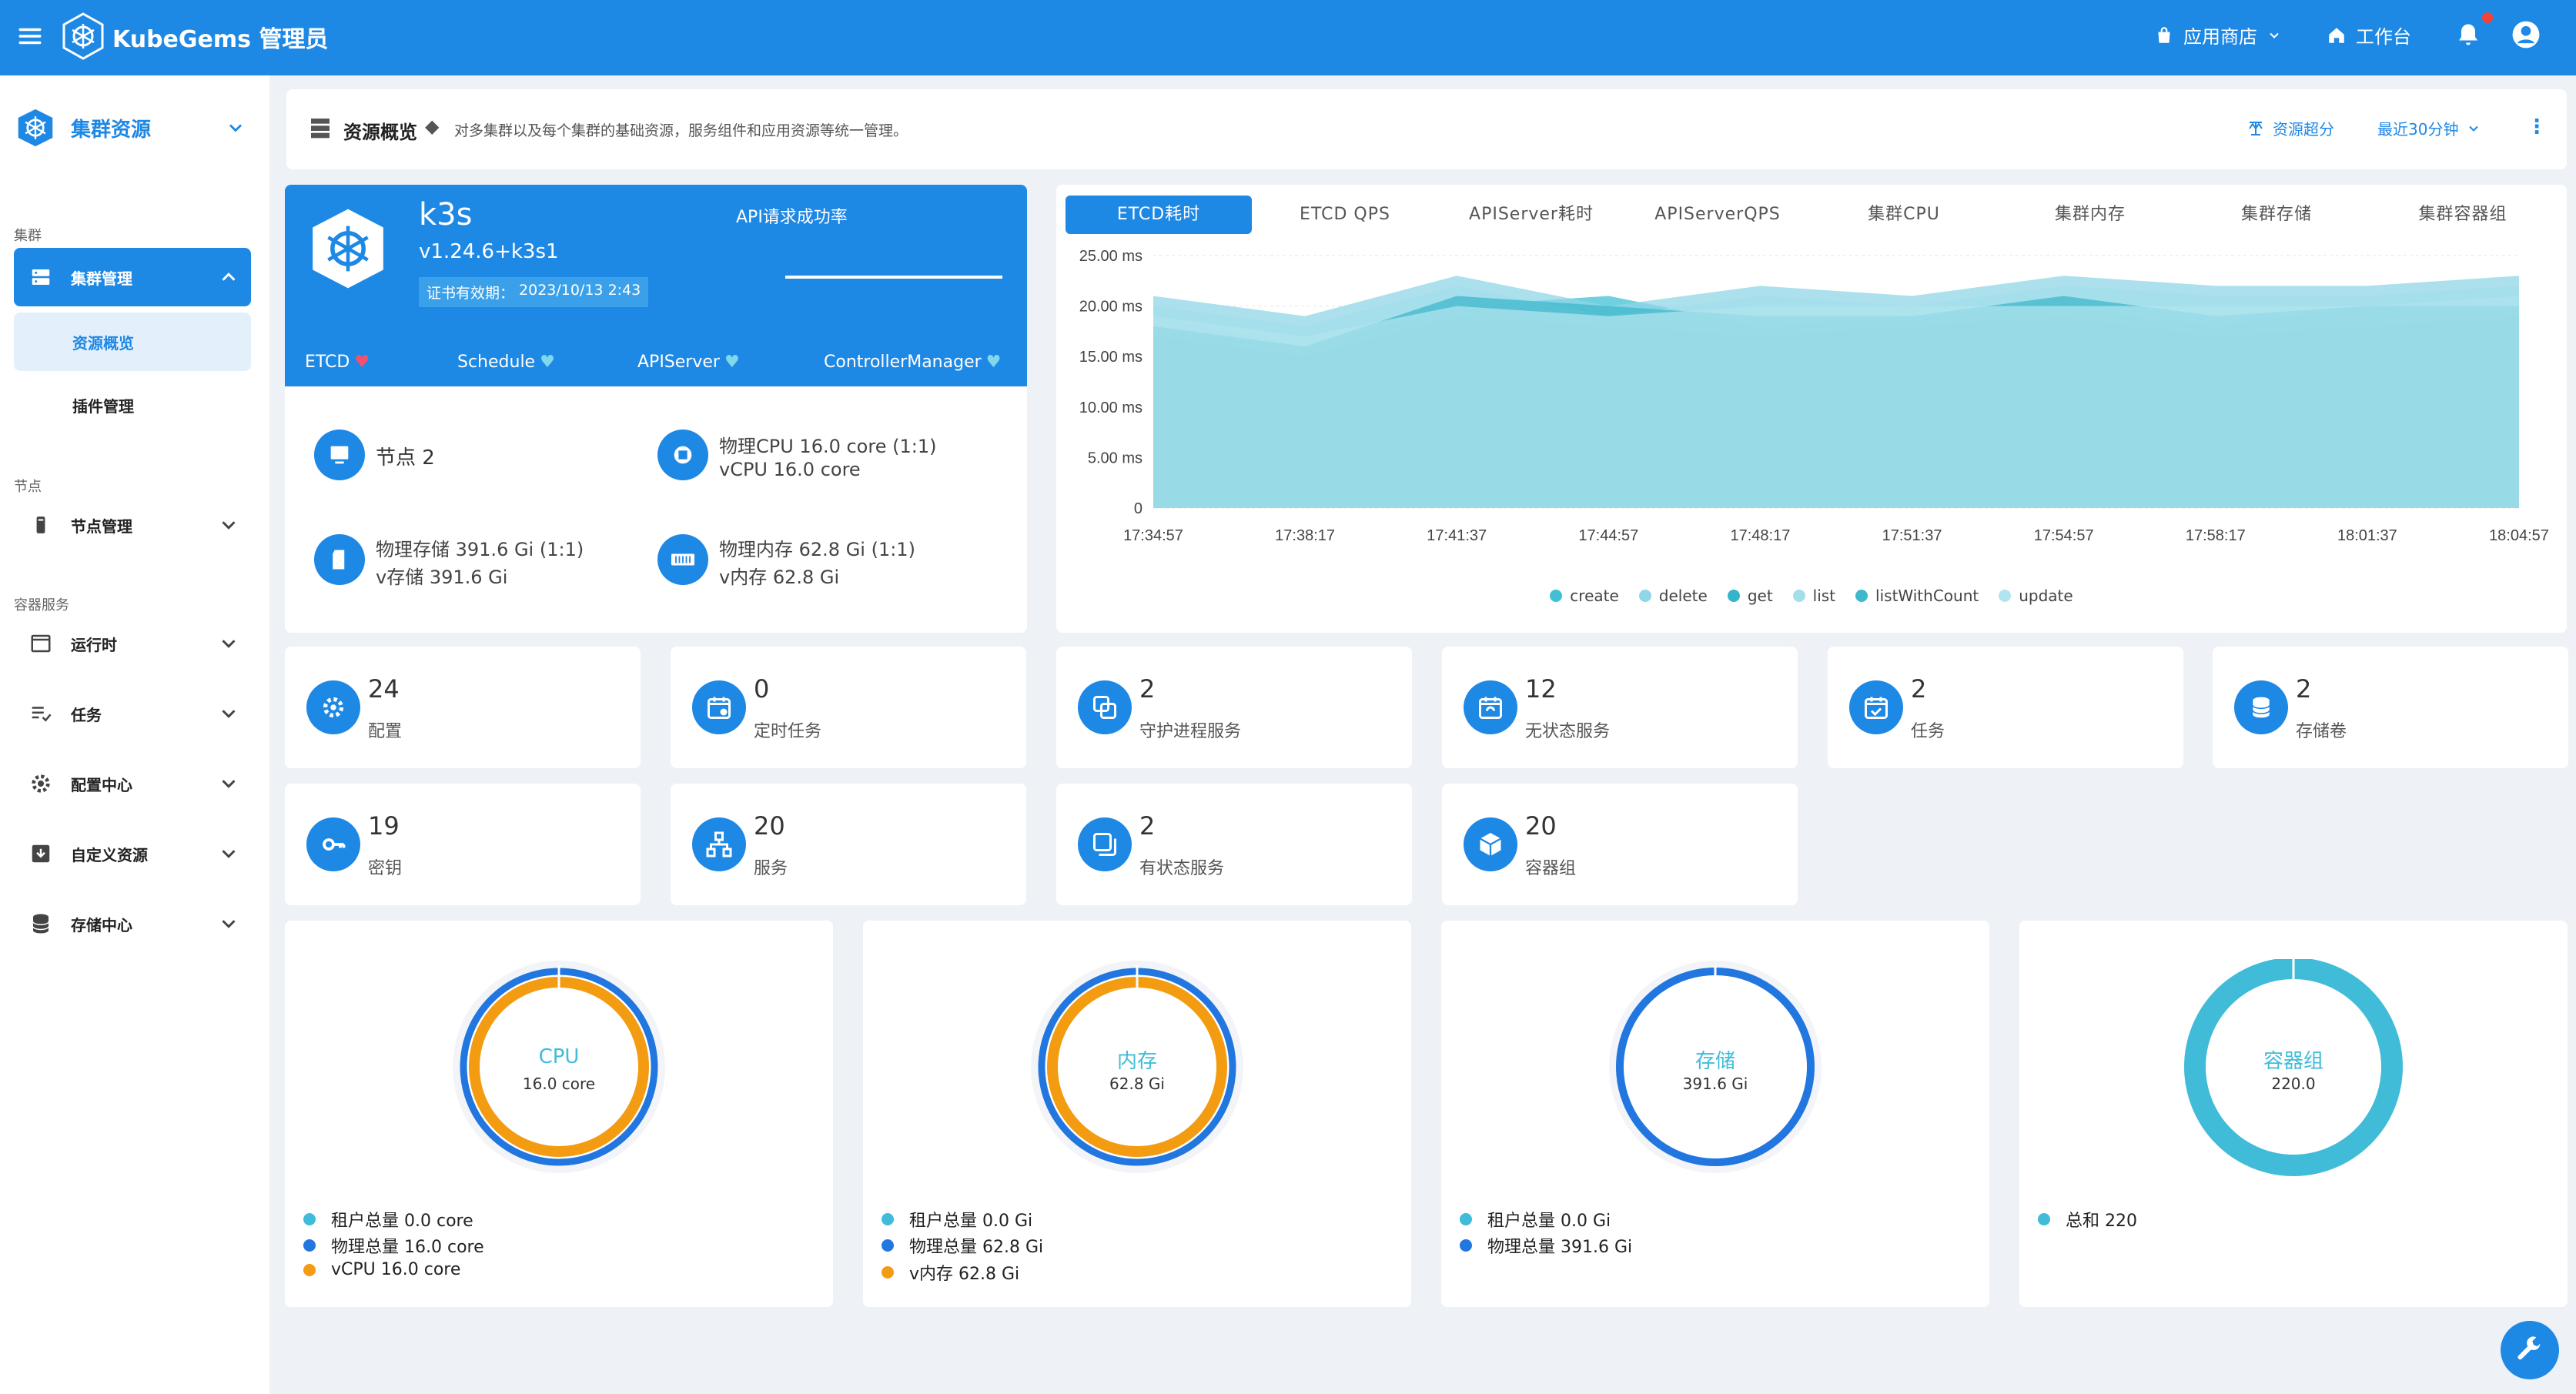 The height and width of the screenshot is (1394, 2576). What do you see at coordinates (41, 713) in the screenshot?
I see `checklist-icon` at bounding box center [41, 713].